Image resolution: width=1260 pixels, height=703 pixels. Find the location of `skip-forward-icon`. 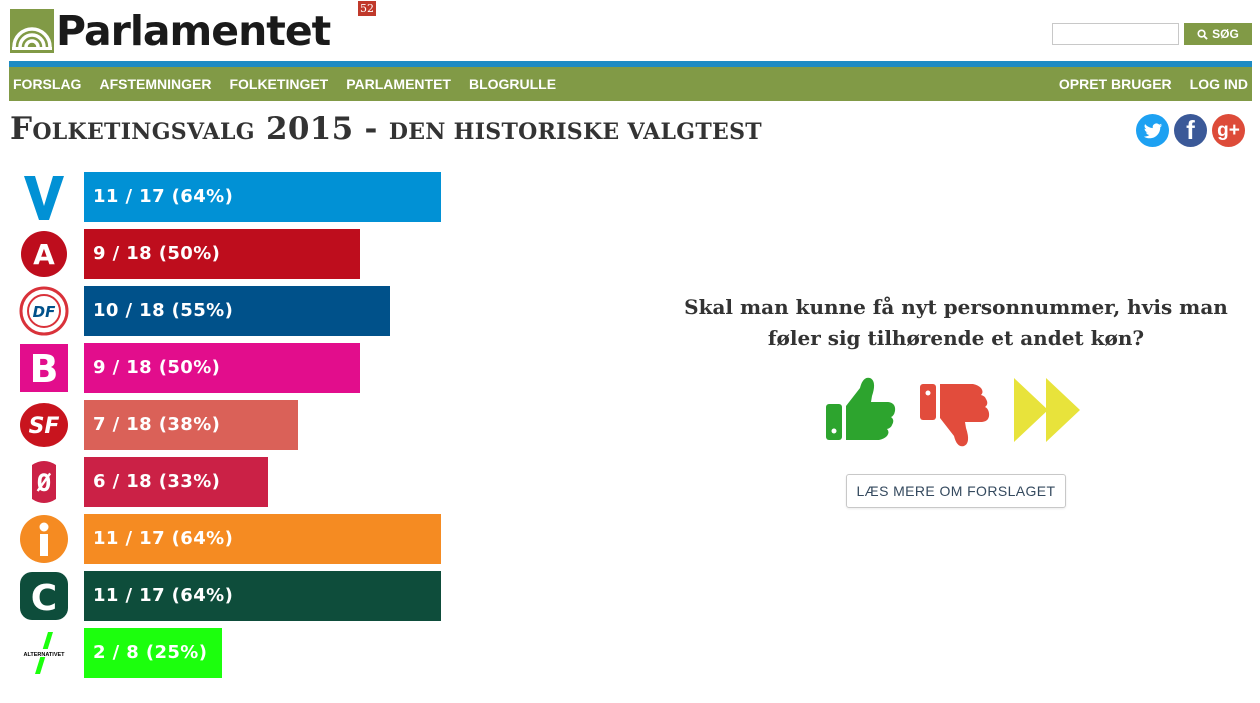

skip-forward-icon is located at coordinates (1047, 410).